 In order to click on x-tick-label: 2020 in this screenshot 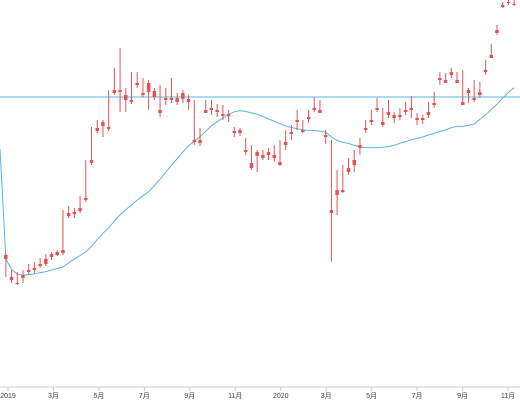, I will do `click(281, 396)`.